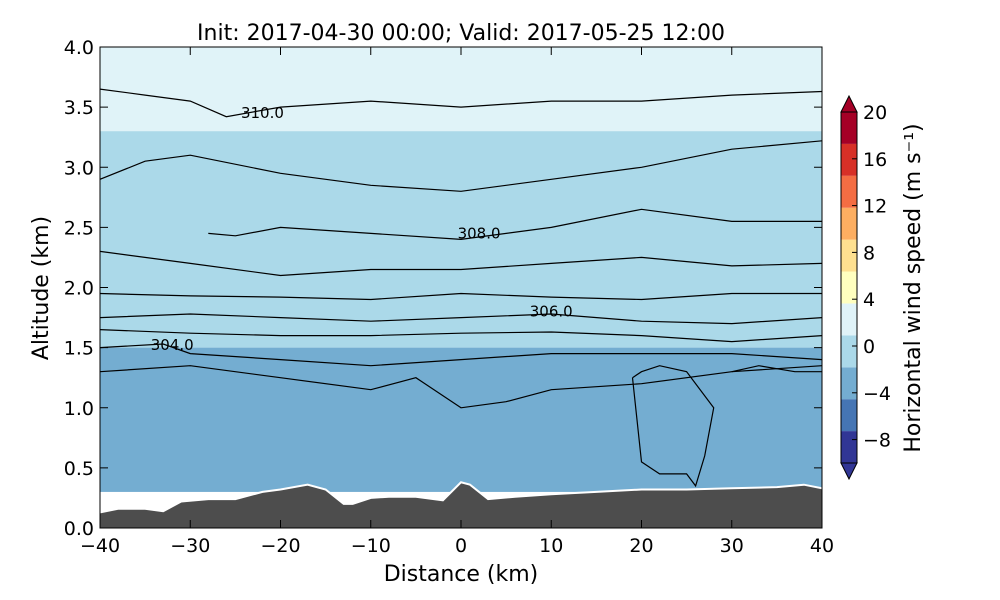 The height and width of the screenshot is (600, 1000). What do you see at coordinates (869, 347) in the screenshot?
I see `colorbar-tick-label: 0` at bounding box center [869, 347].